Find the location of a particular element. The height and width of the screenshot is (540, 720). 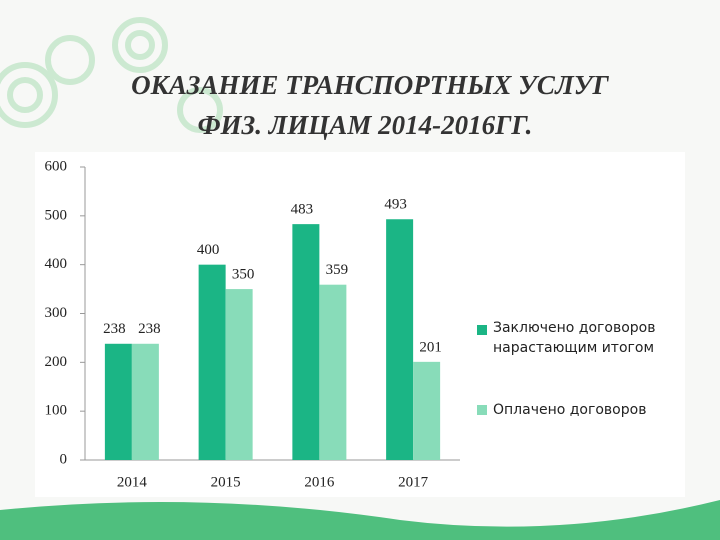

y-tick-label: 100 is located at coordinates (56, 411).